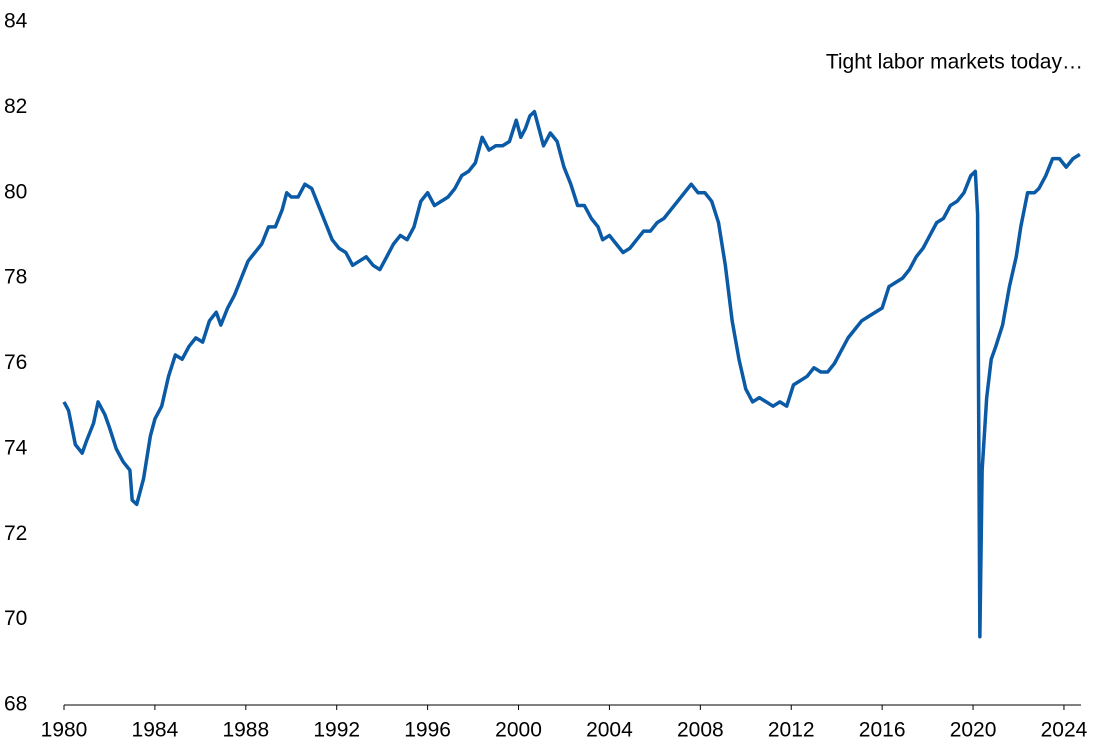 This screenshot has height=748, width=1099. What do you see at coordinates (16, 21) in the screenshot?
I see `y-tick-label: 84` at bounding box center [16, 21].